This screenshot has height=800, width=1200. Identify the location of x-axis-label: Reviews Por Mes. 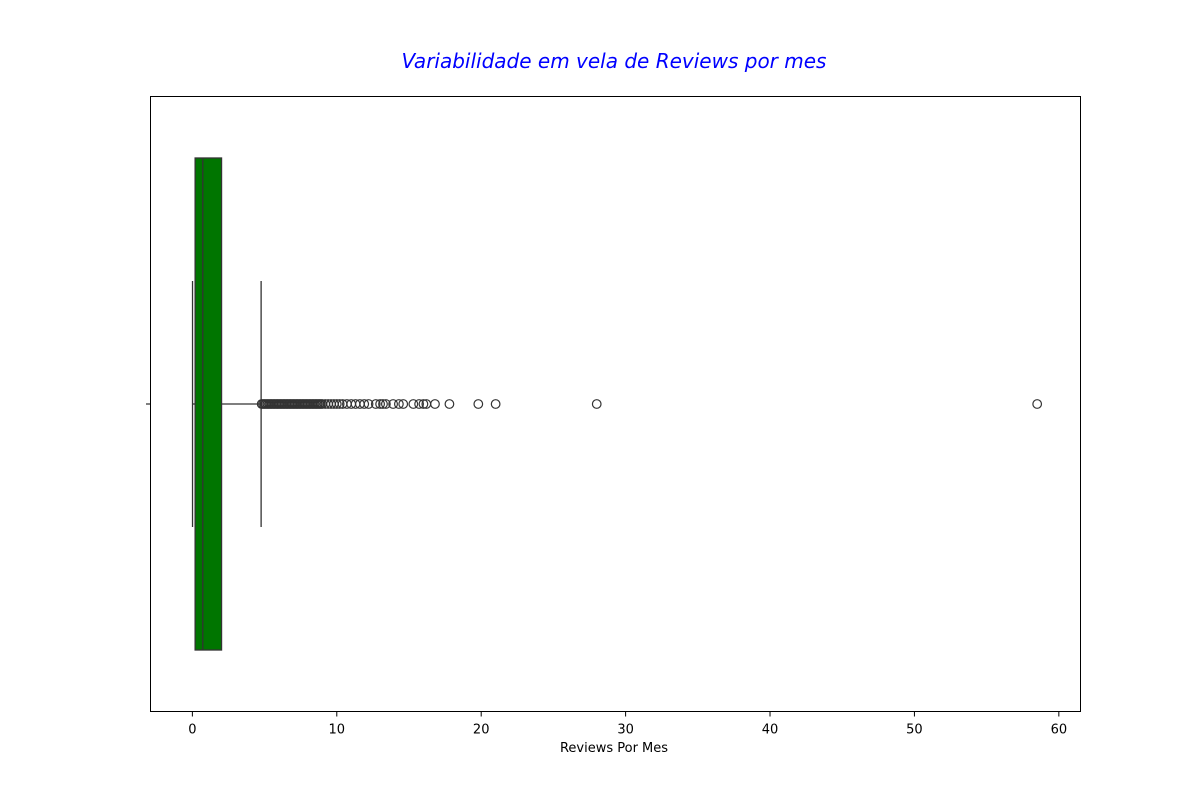
(614, 748).